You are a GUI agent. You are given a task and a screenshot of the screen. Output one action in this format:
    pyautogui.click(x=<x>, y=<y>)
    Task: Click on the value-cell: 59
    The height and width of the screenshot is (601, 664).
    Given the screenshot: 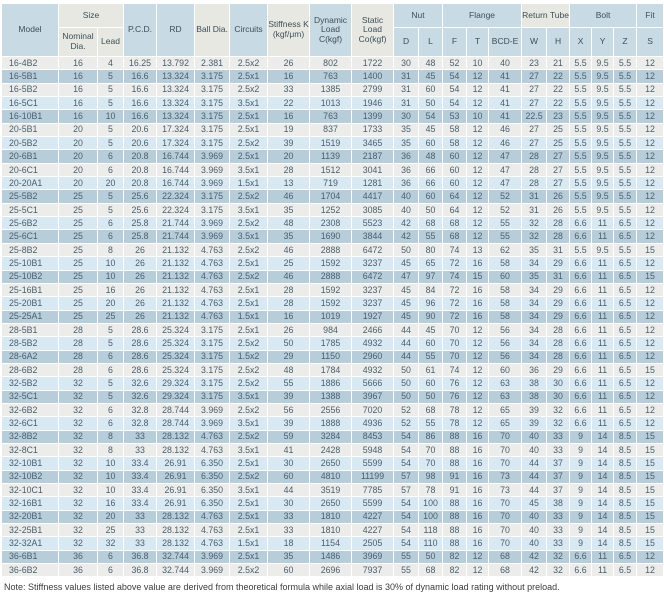 What is the action you would take?
    pyautogui.click(x=289, y=436)
    